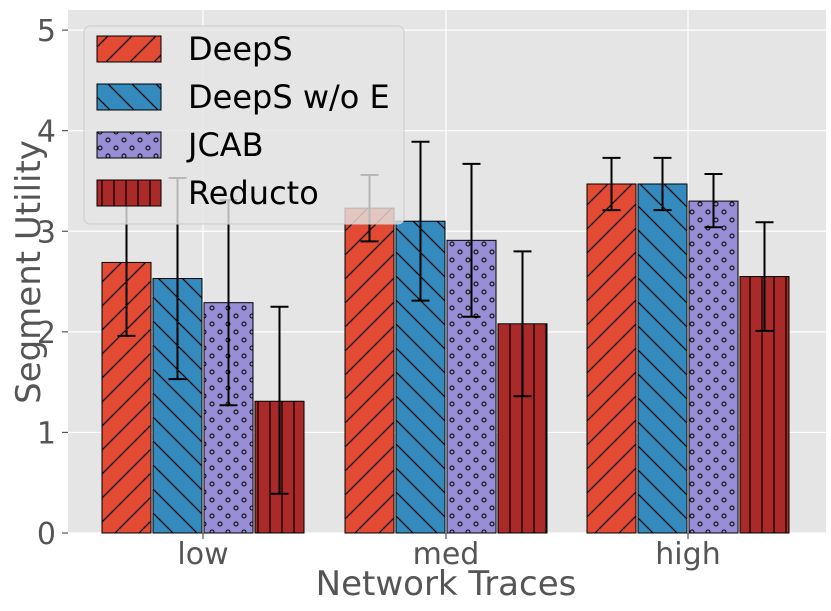 This screenshot has width=831, height=611. What do you see at coordinates (253, 193) in the screenshot?
I see `legend-label: Reducto` at bounding box center [253, 193].